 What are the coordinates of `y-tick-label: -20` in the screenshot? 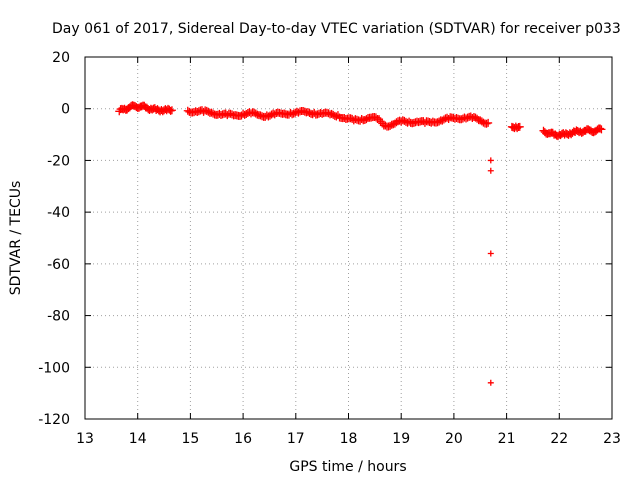 It's located at (58, 161).